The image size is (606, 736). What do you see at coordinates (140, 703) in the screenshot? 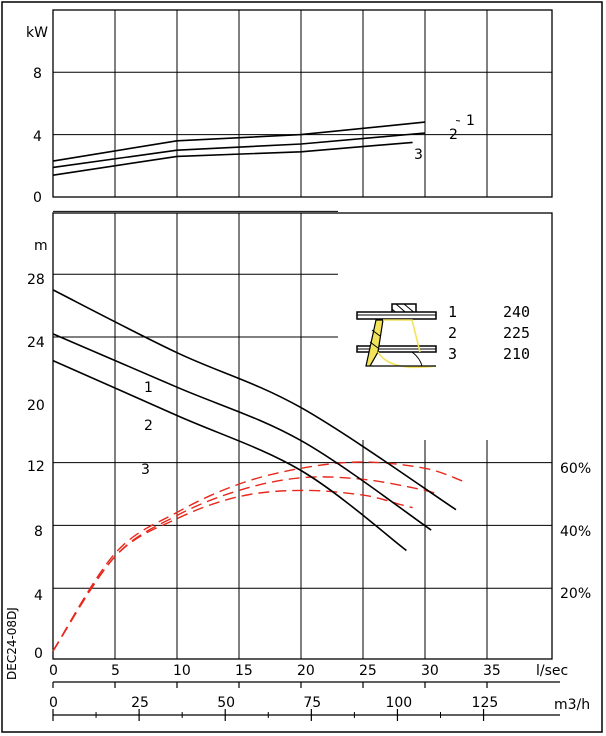
I see `flow-m3h-tick-label-25: 25` at bounding box center [140, 703].